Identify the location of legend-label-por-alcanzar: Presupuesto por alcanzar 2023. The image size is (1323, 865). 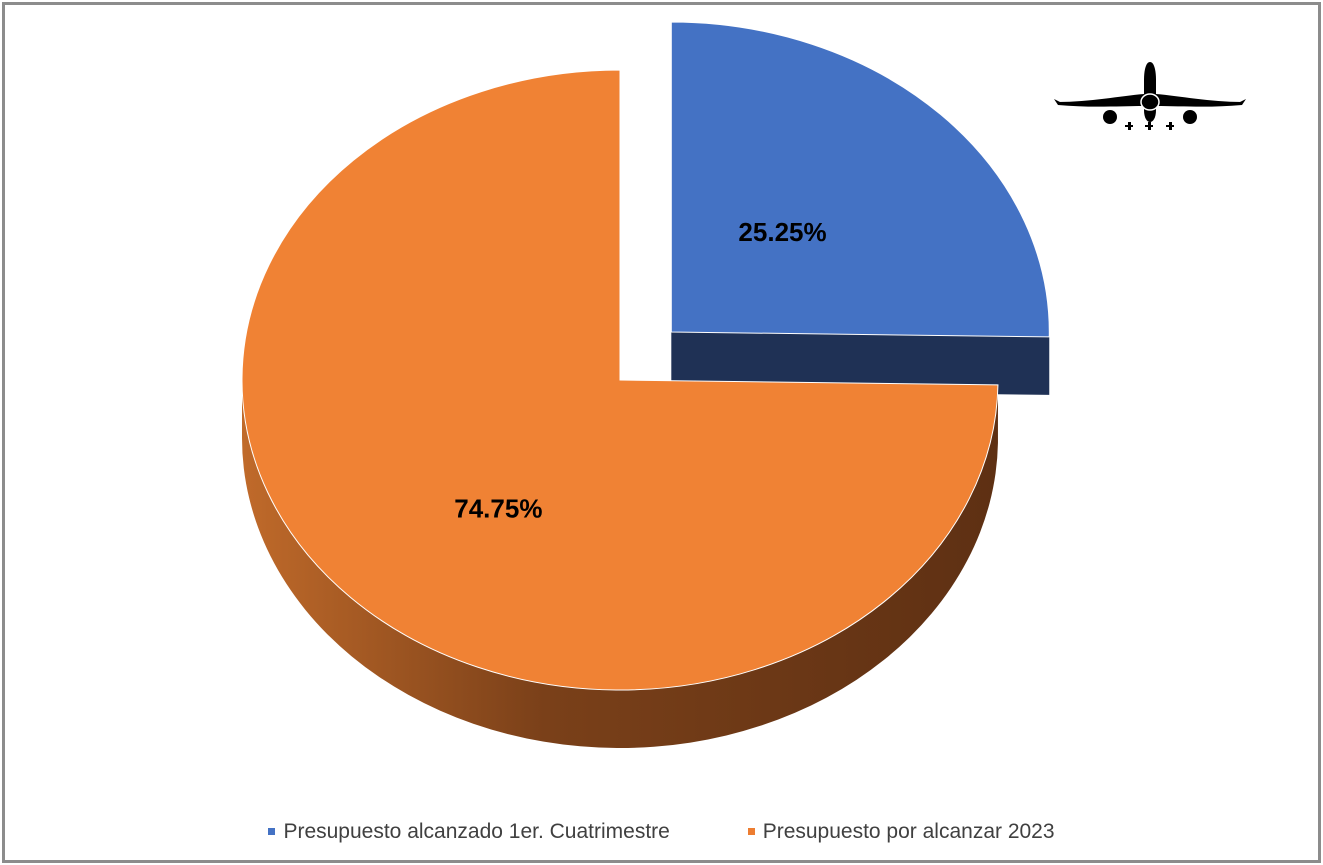
(908, 831).